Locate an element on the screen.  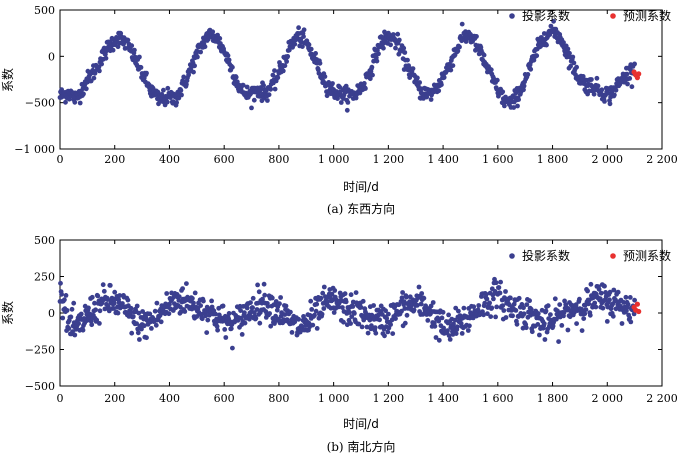
y-tick-label: 250 is located at coordinates (44, 277).